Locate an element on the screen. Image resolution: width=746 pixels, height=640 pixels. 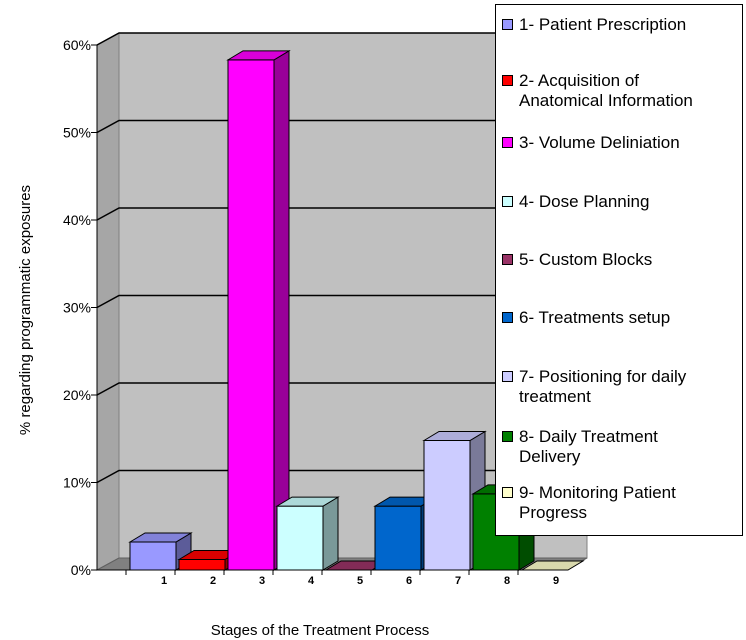
x-tick-label: 5 is located at coordinates (360, 581).